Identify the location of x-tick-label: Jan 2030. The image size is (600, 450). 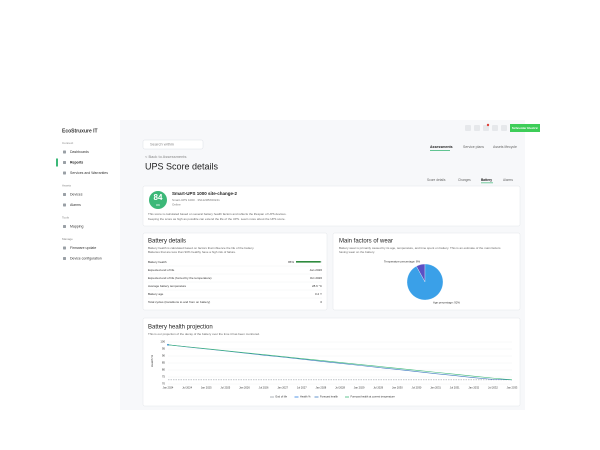
(397, 388).